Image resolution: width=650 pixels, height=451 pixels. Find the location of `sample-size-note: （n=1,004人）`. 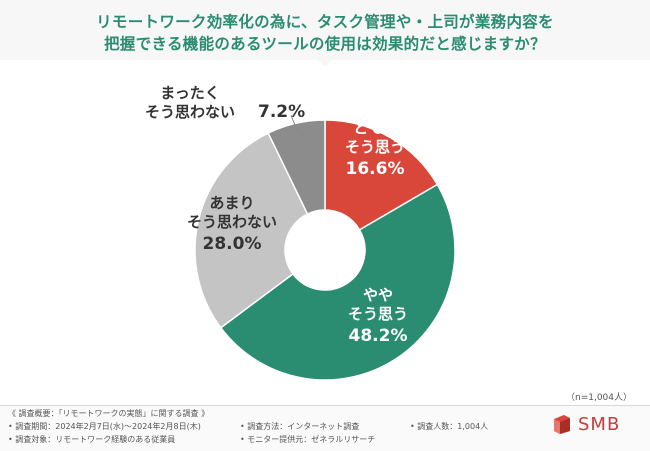

sample-size-note: （n=1,004人） is located at coordinates (598, 398).